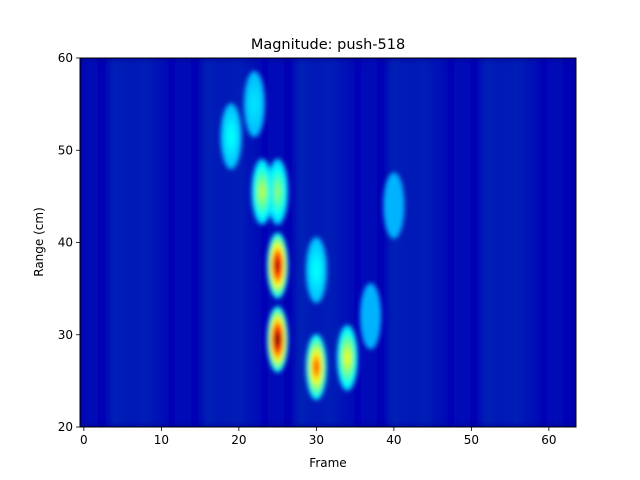  What do you see at coordinates (393, 440) in the screenshot?
I see `x-tick-label: 40` at bounding box center [393, 440].